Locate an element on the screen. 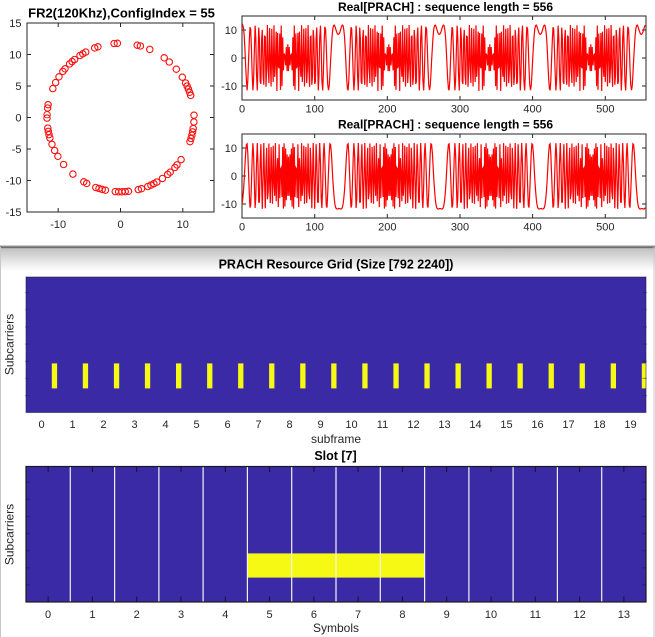 This screenshot has height=637, width=655. svg-text:PRACH Resource Grid (Size [792: PRACH Resource Grid (Size [792 2240]) is located at coordinates (336, 265).